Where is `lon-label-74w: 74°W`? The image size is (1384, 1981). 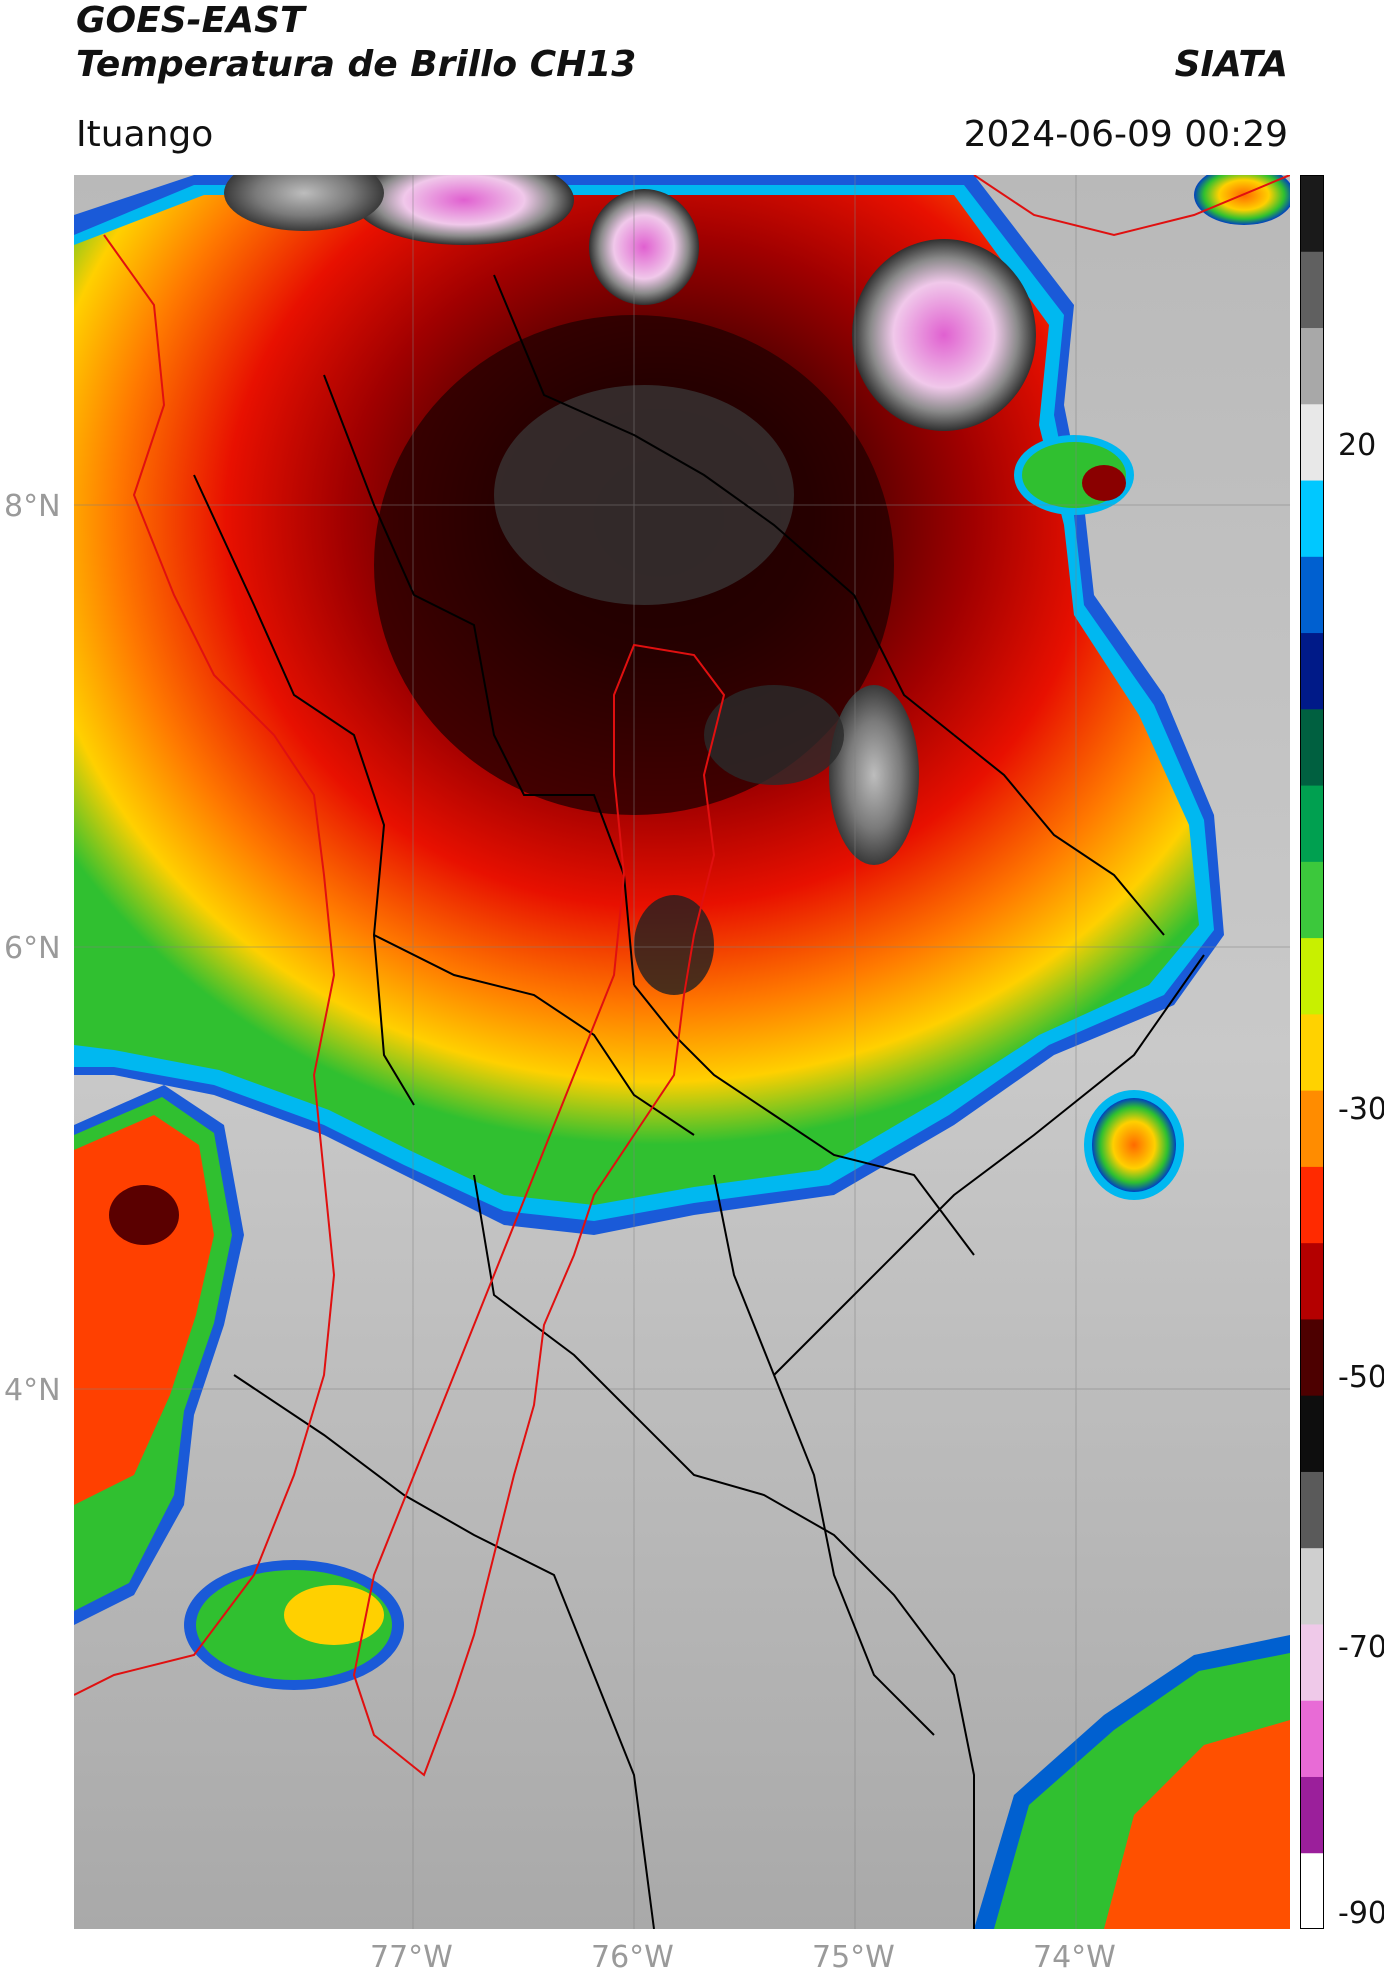 lon-label-74w: 74°W is located at coordinates (1074, 1957).